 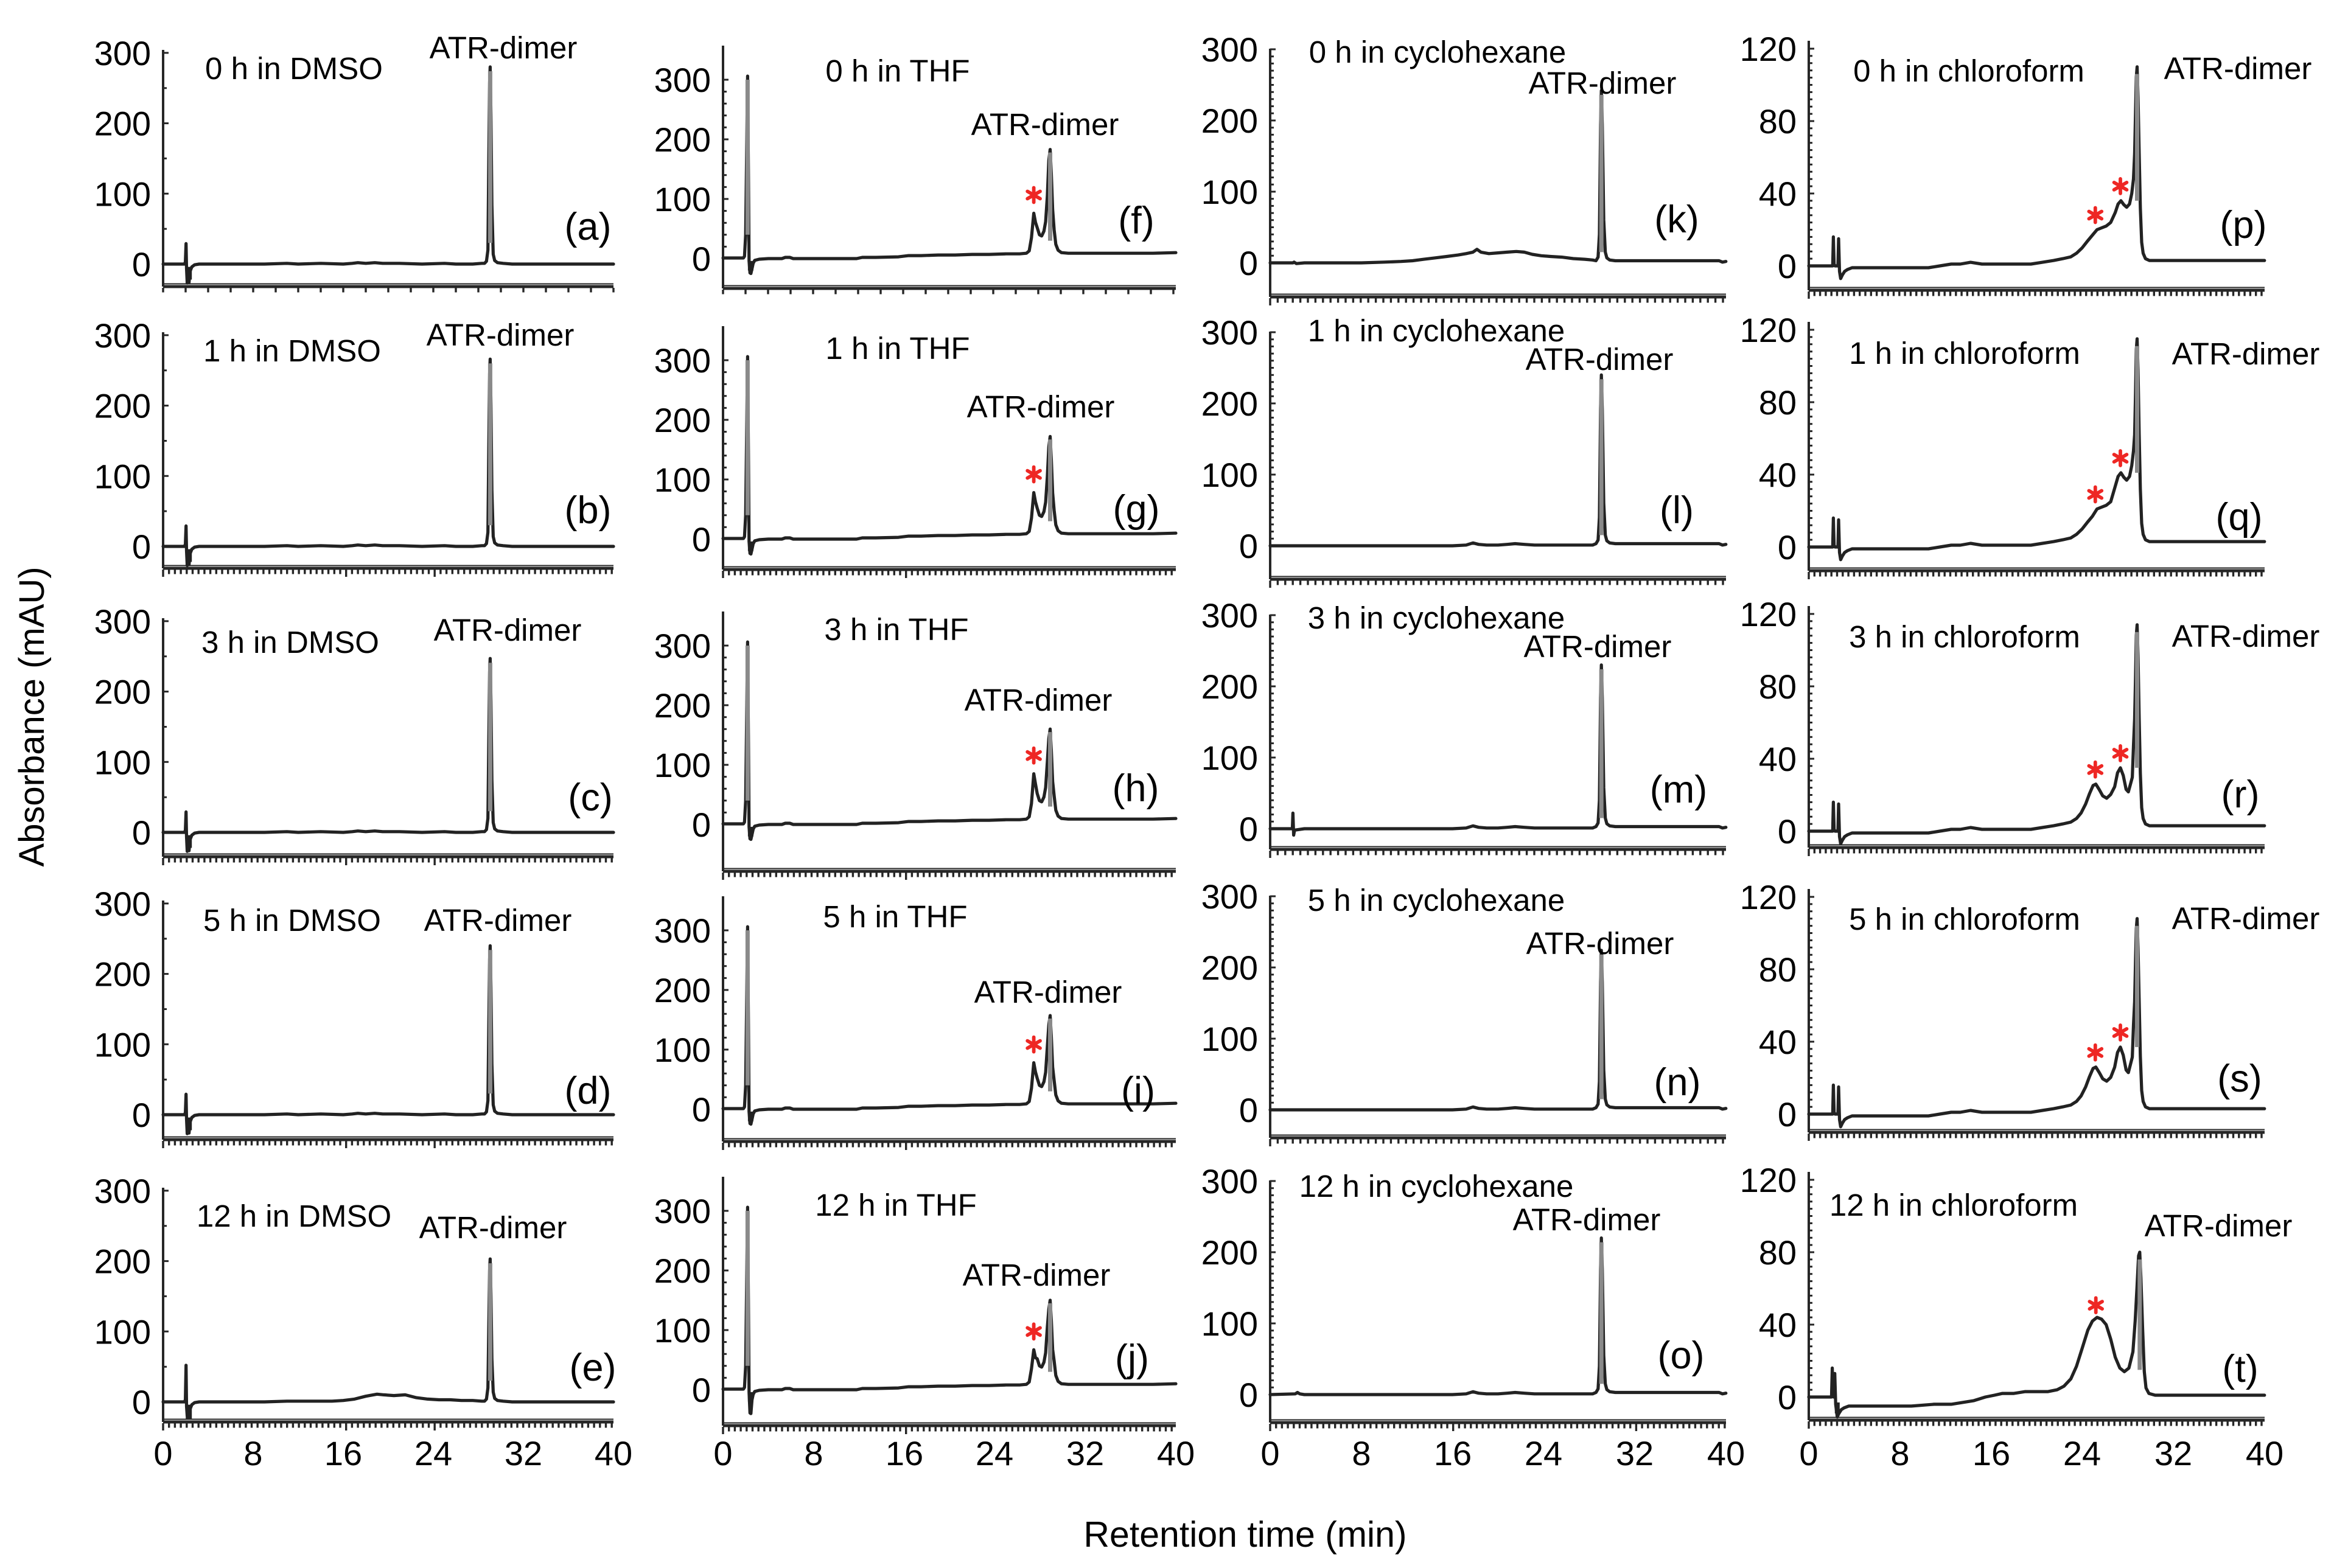 What do you see at coordinates (588, 1091) in the screenshot?
I see `svg-text: (d)` at bounding box center [588, 1091].